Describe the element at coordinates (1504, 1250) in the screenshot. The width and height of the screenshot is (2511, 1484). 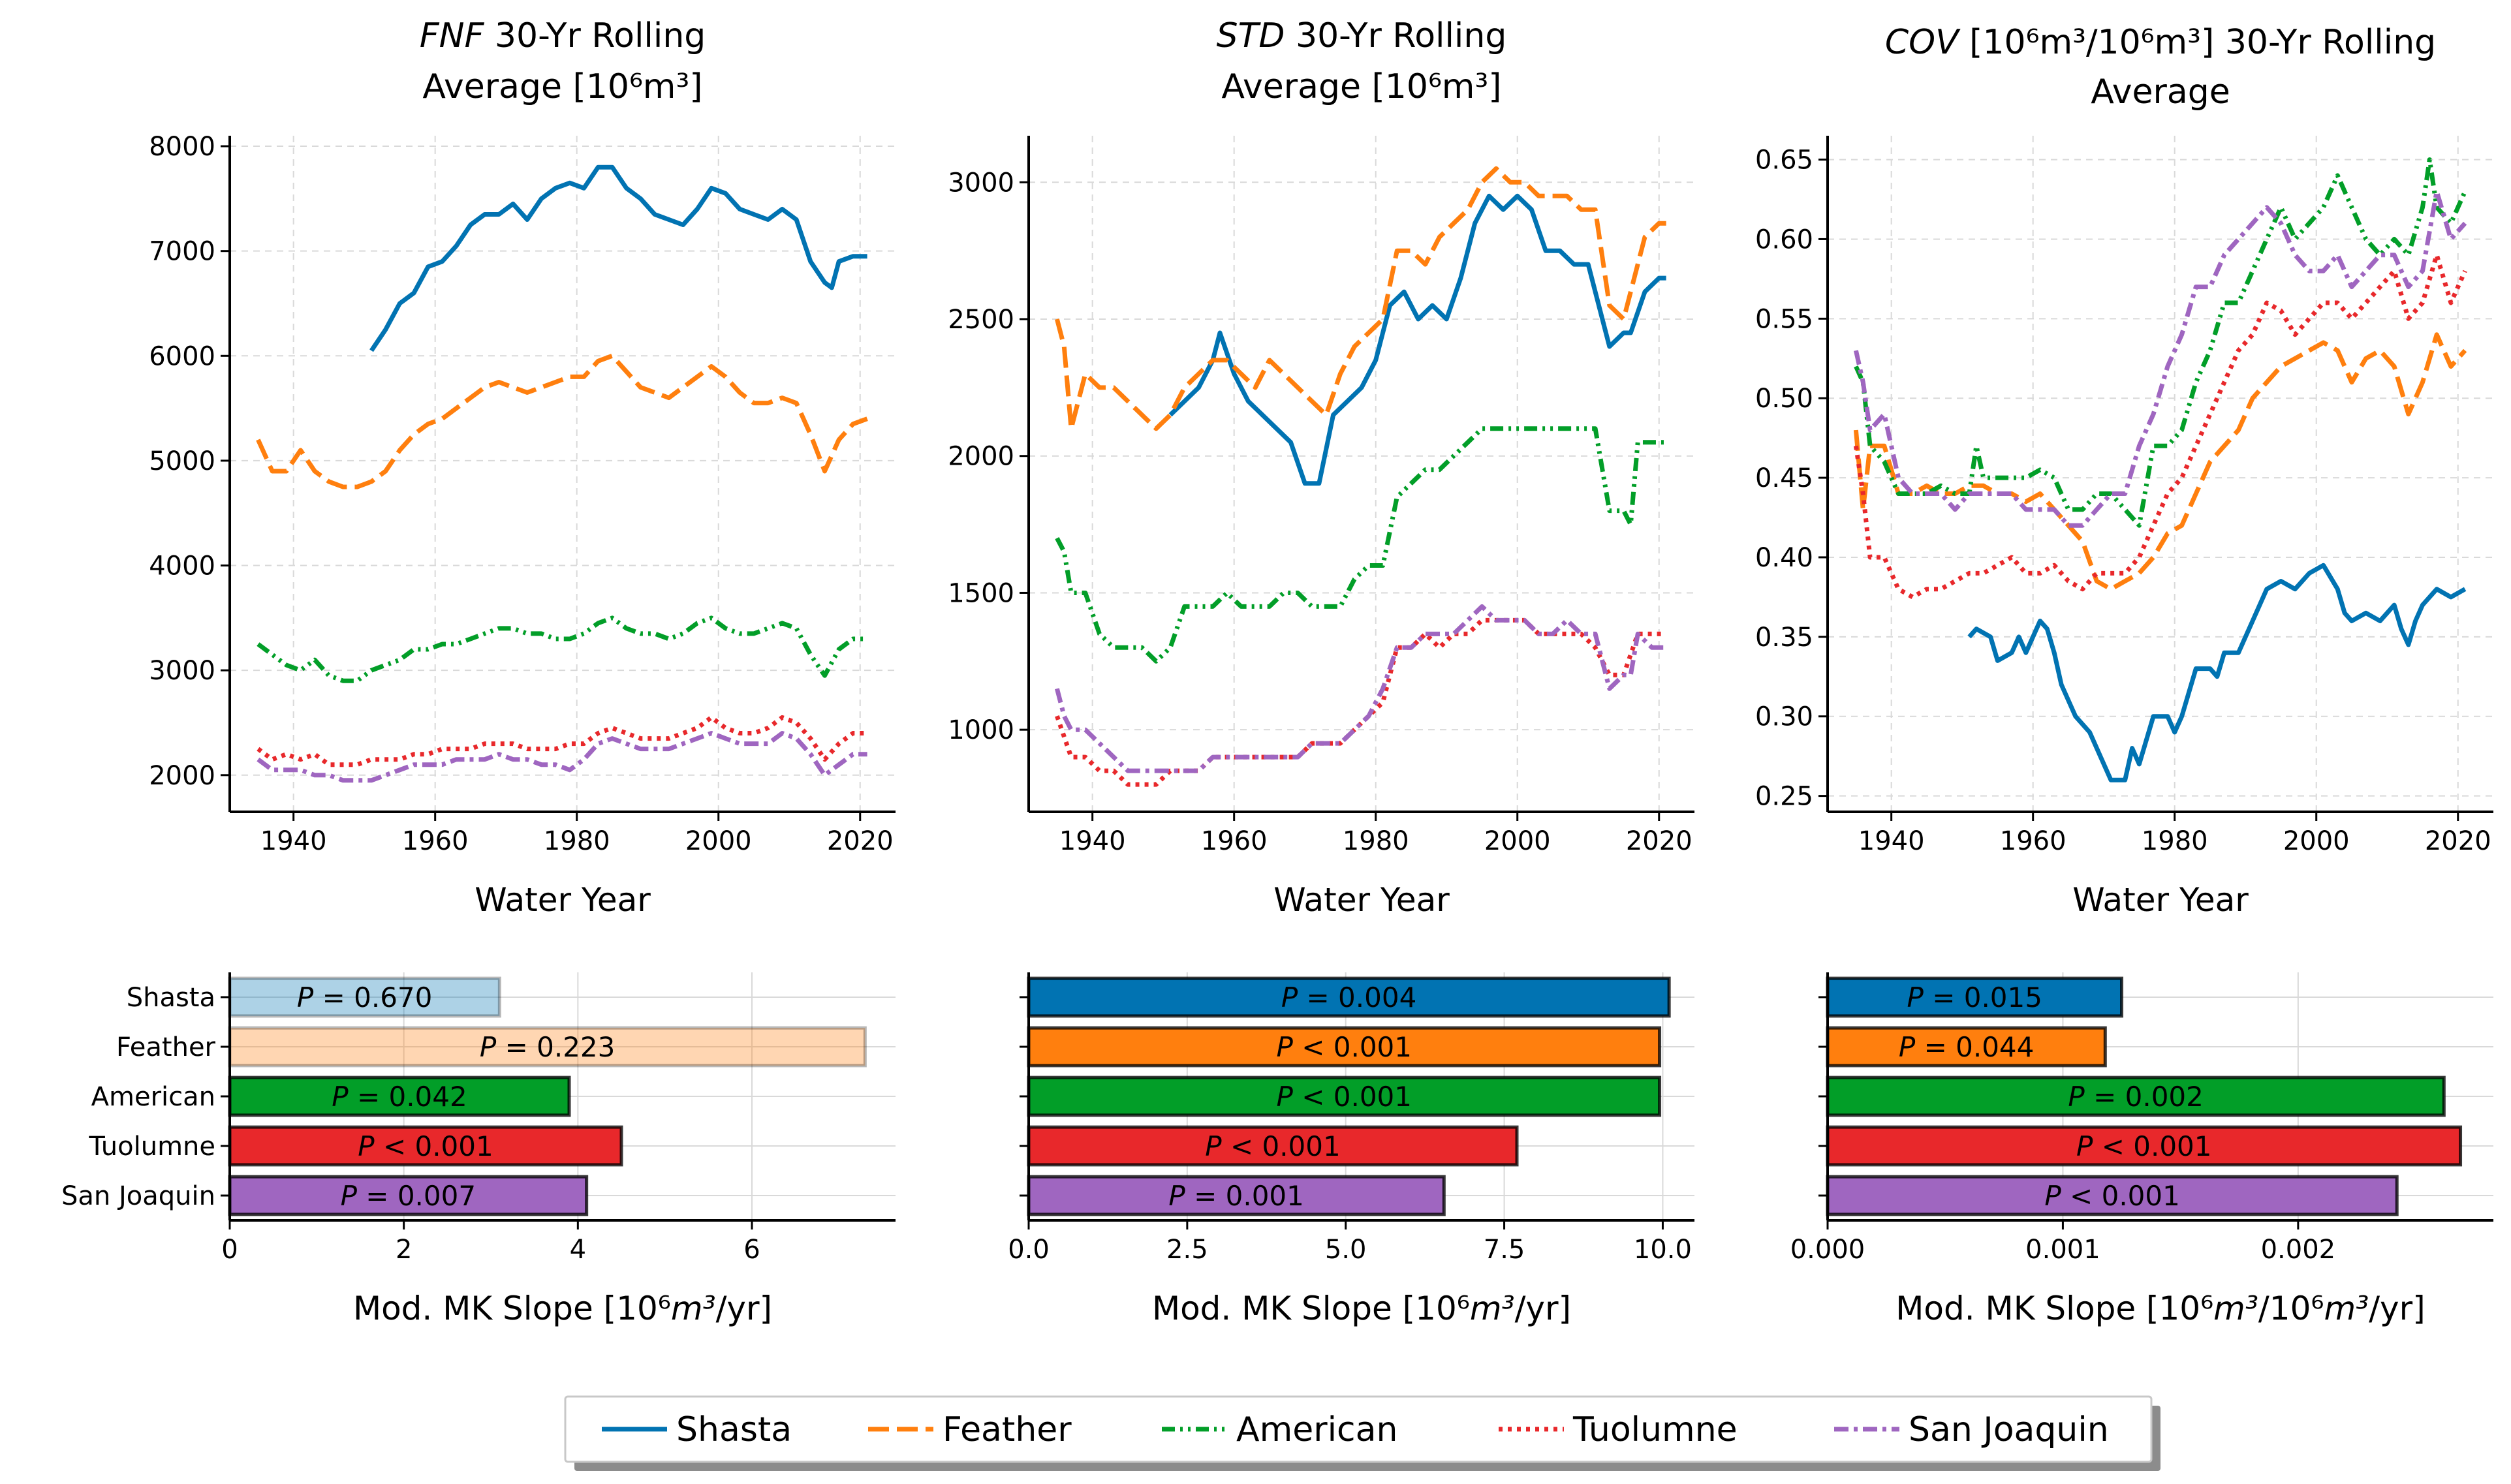
I see `x-tick-label: 7.5` at that location.